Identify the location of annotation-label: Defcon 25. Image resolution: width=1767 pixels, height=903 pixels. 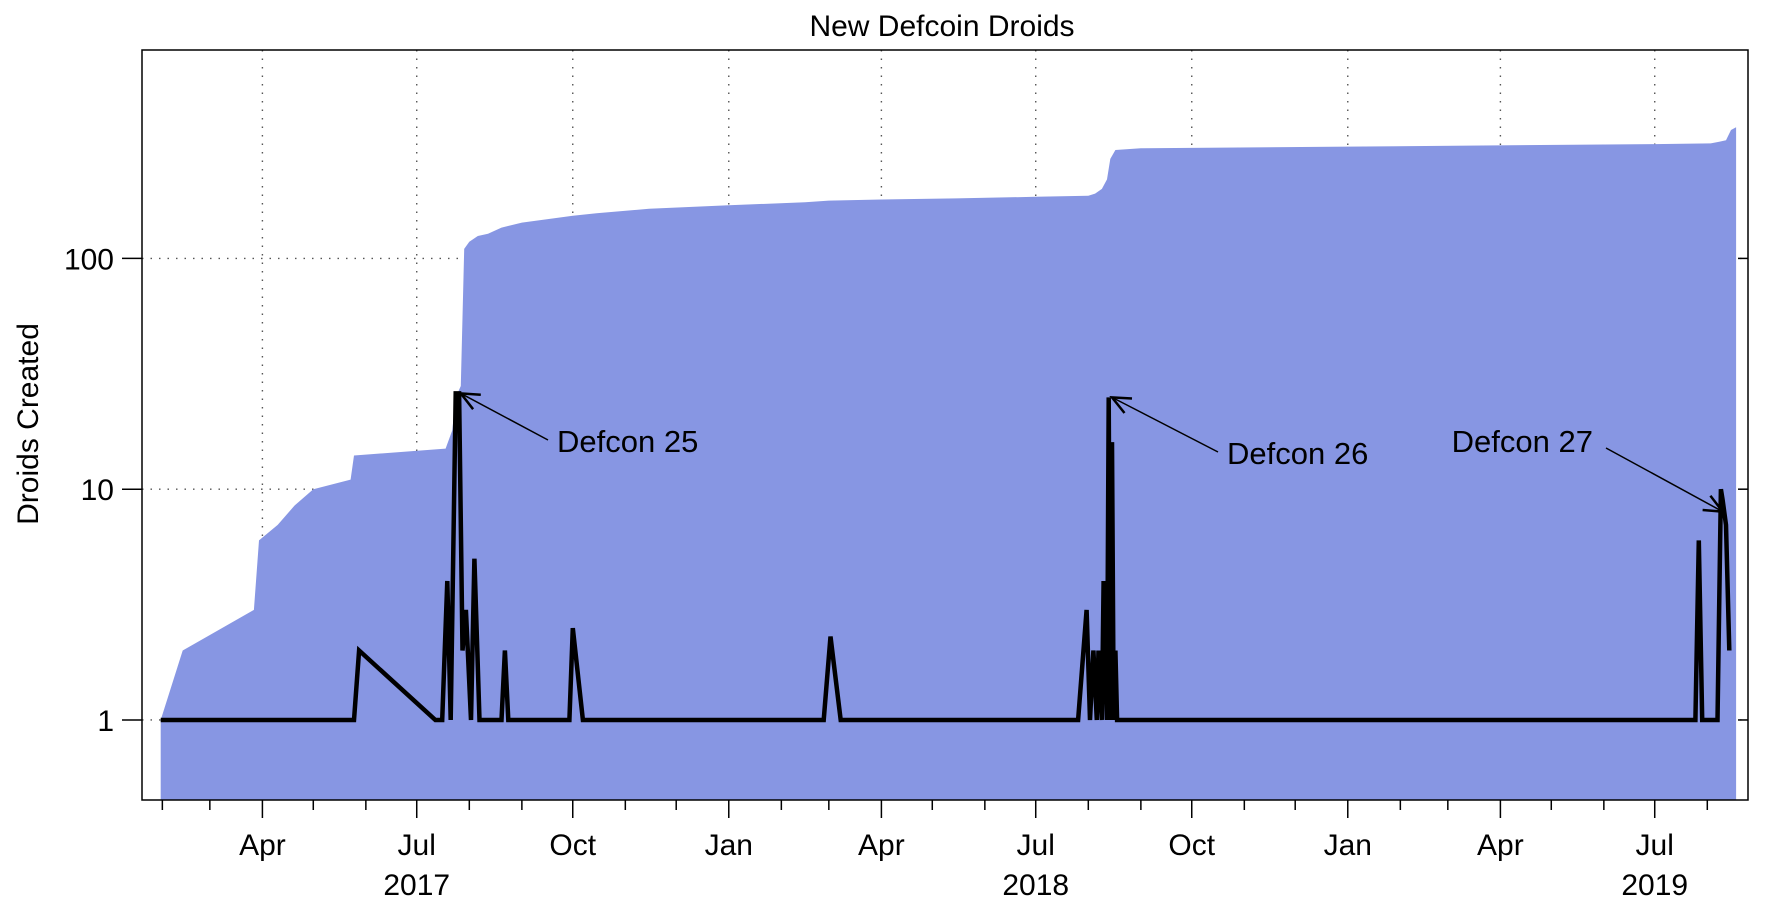
(627, 441).